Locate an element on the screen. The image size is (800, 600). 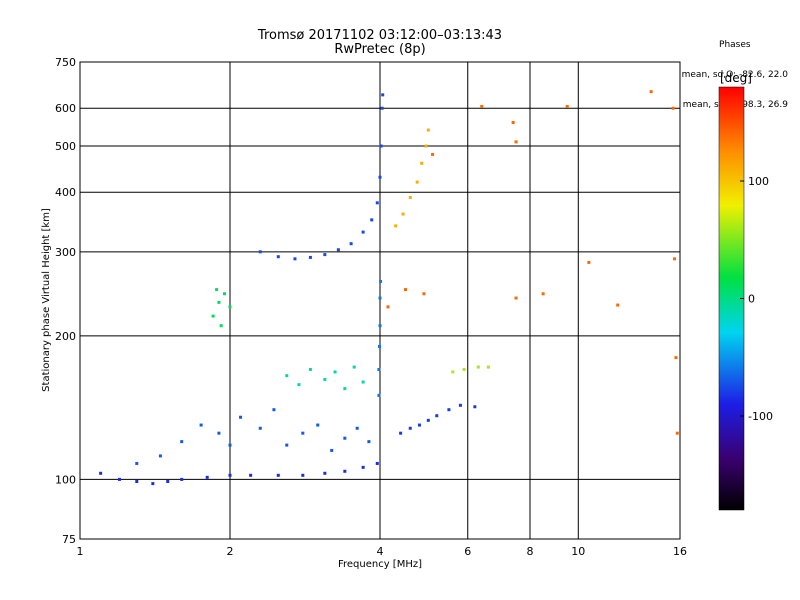
y-tick-label: 750 is located at coordinates (65, 62).